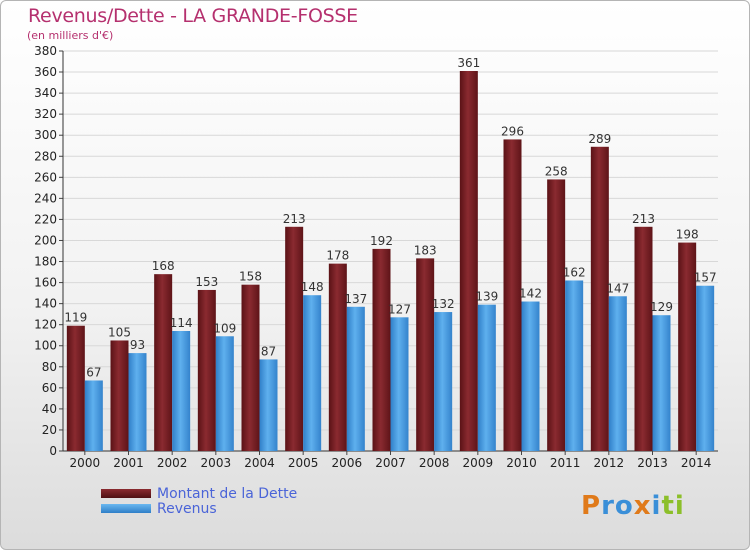  I want to click on bar-revenus-2005, so click(312, 373).